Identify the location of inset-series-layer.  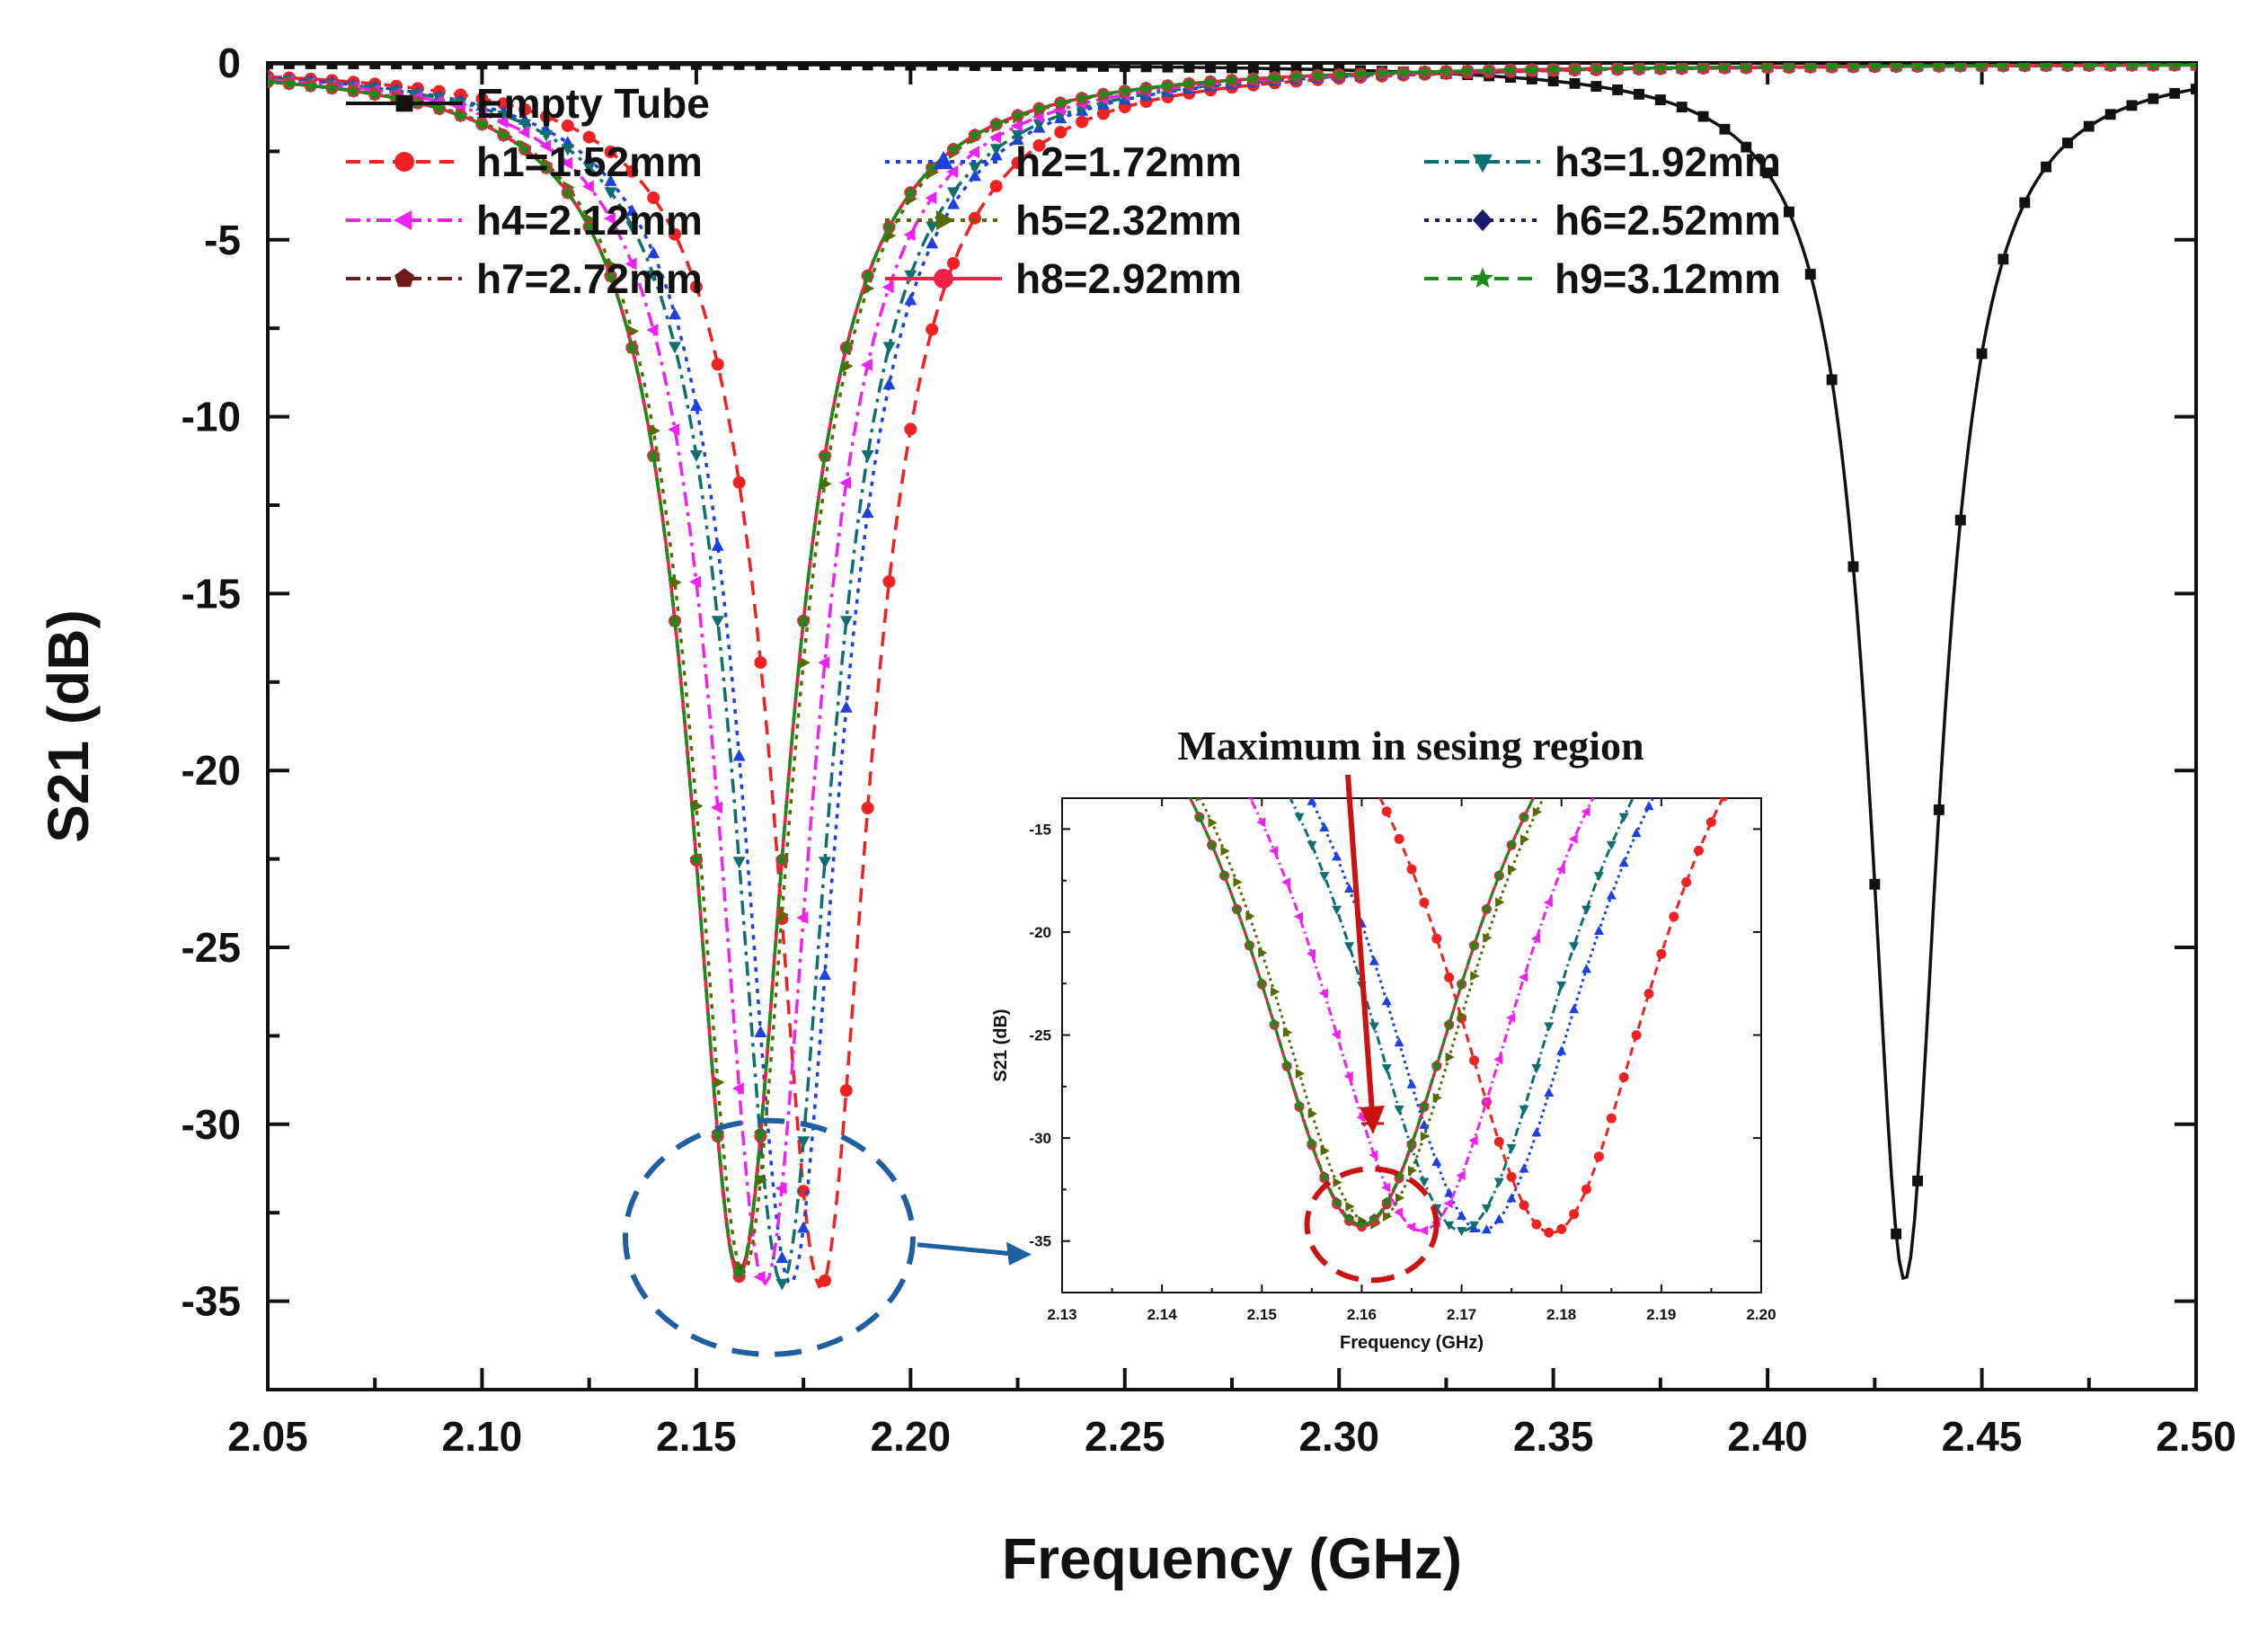
(1430, 914).